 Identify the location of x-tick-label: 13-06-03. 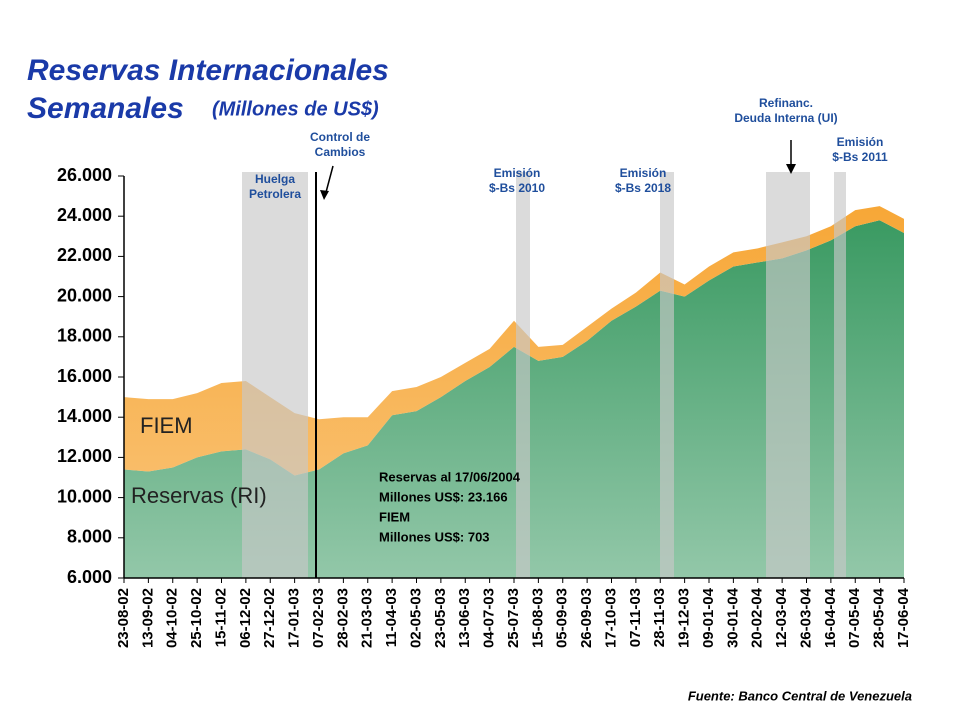
(464, 618).